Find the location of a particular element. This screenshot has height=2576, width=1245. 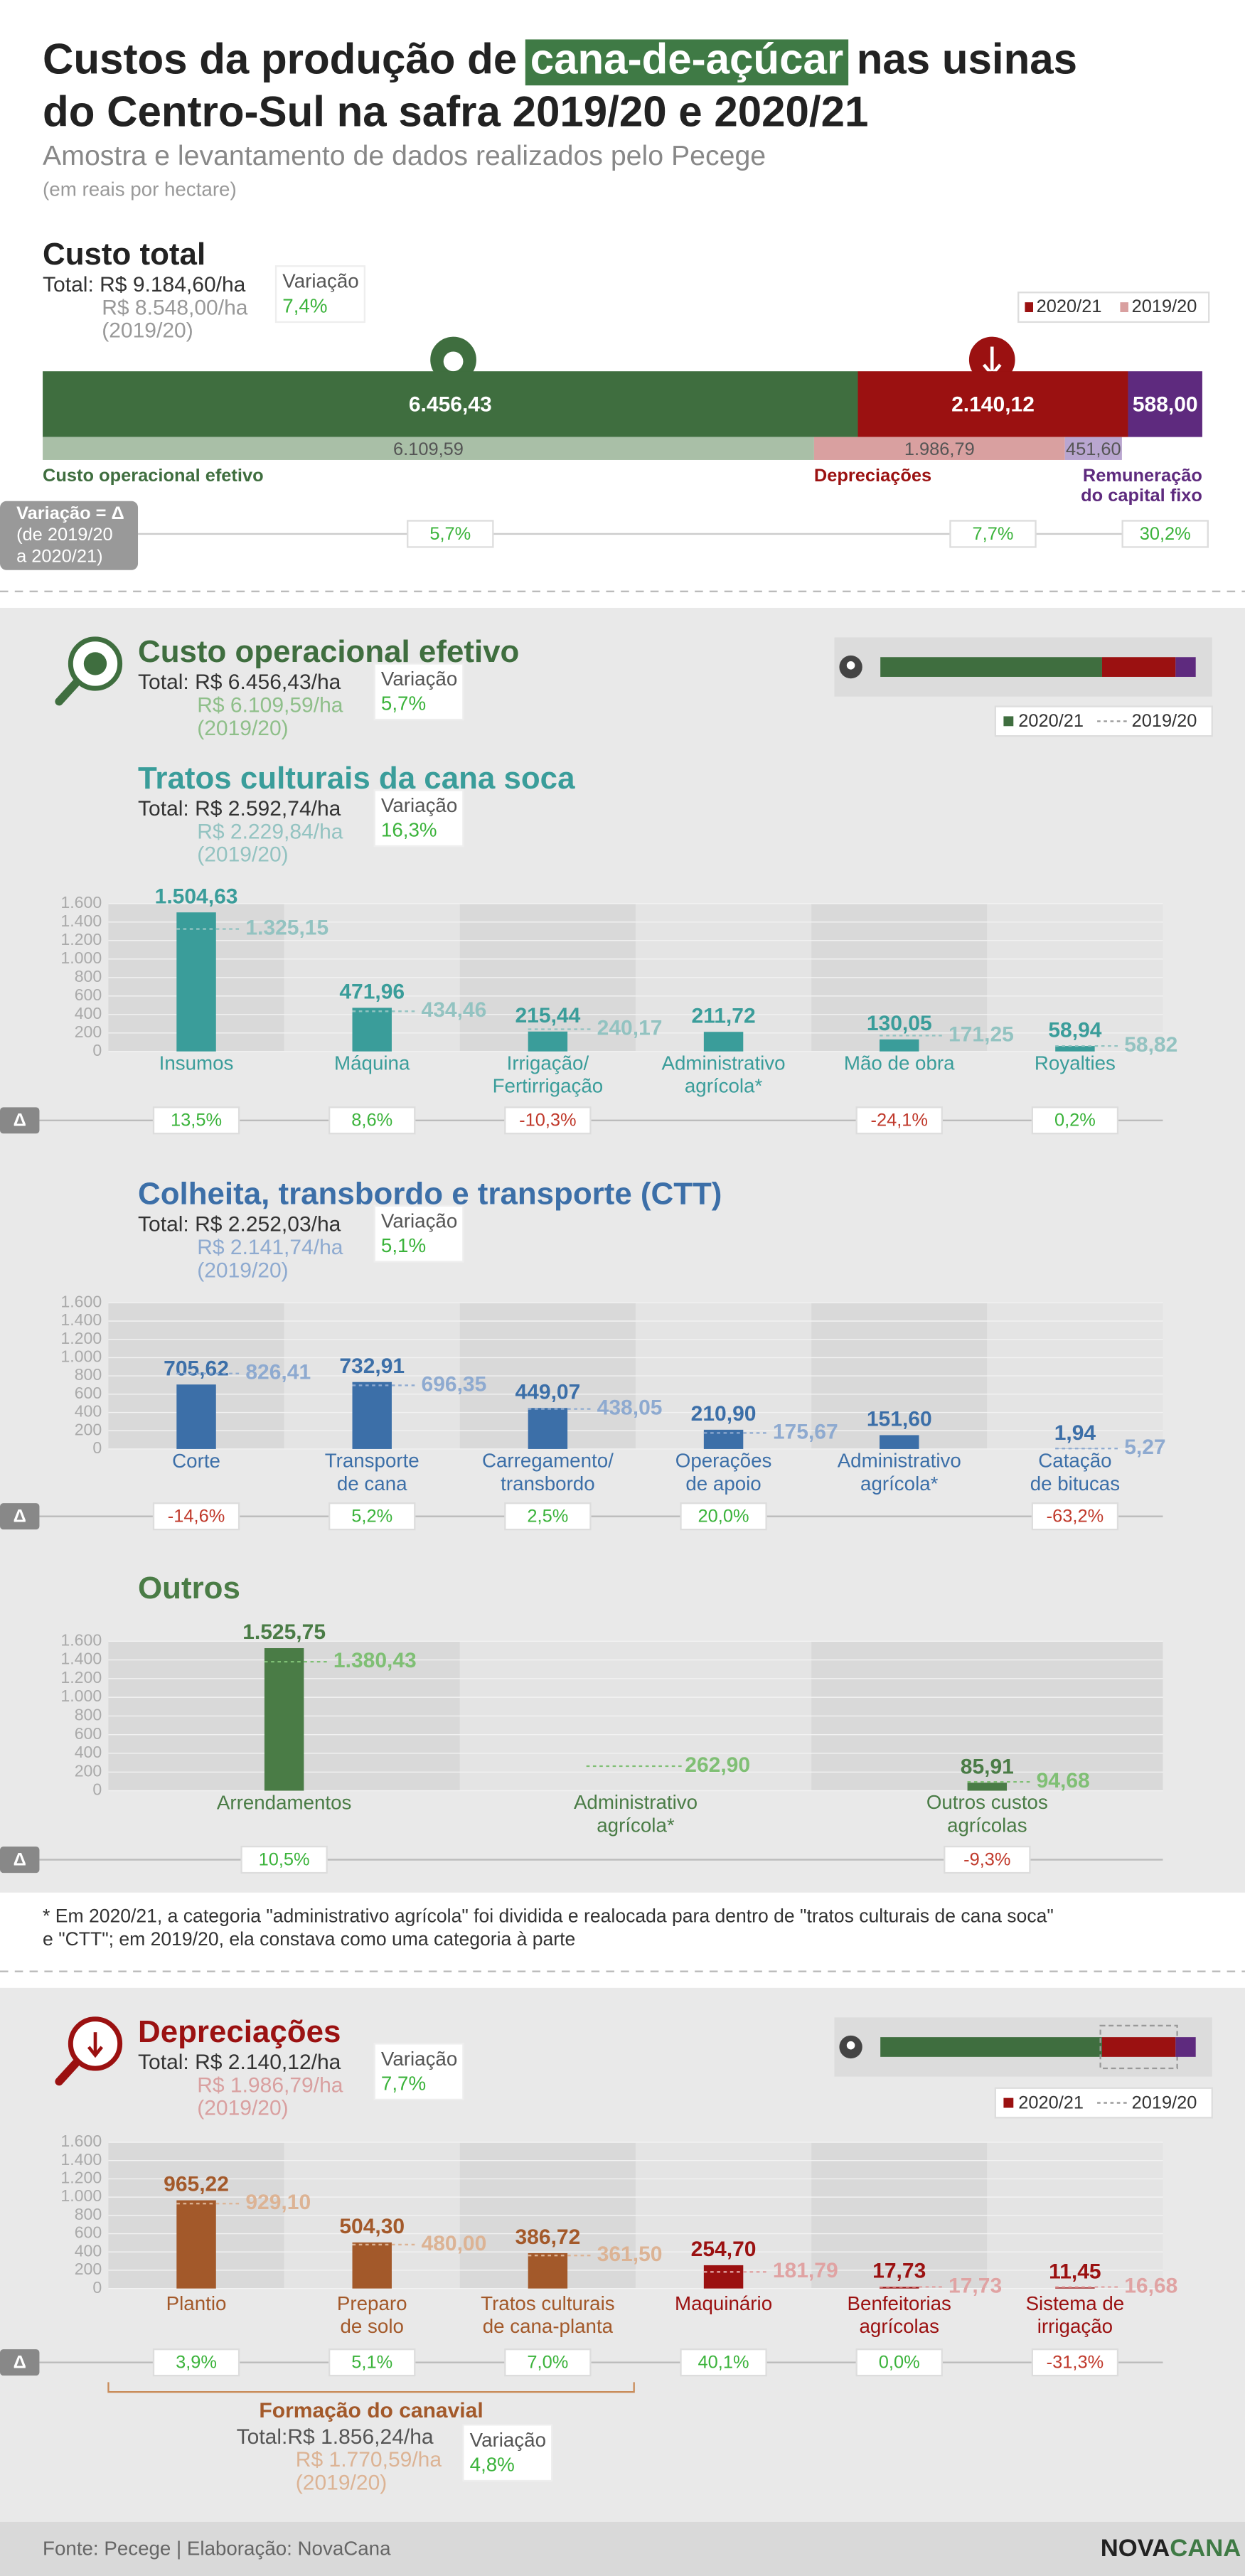

variation-value: -24,1% is located at coordinates (898, 1121).